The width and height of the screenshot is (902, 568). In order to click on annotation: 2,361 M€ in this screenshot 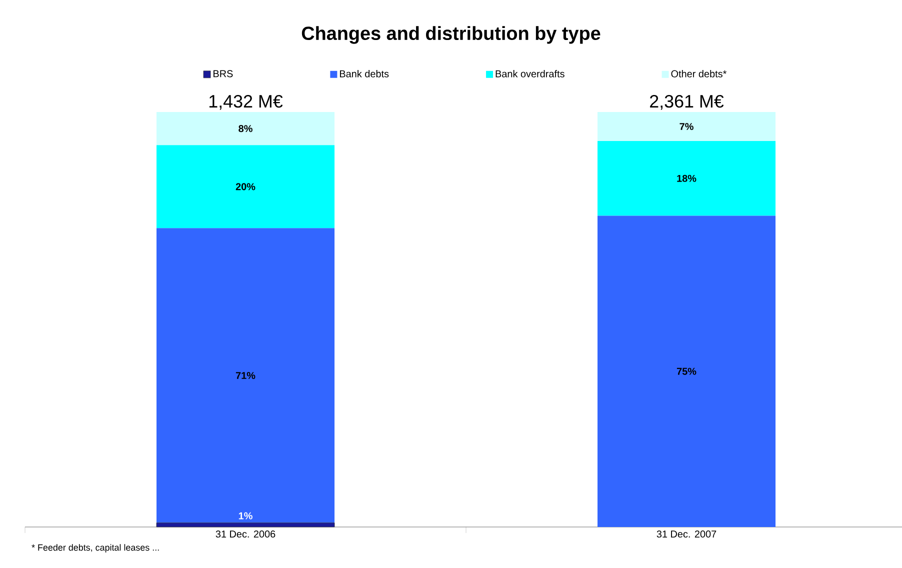, I will do `click(687, 102)`.